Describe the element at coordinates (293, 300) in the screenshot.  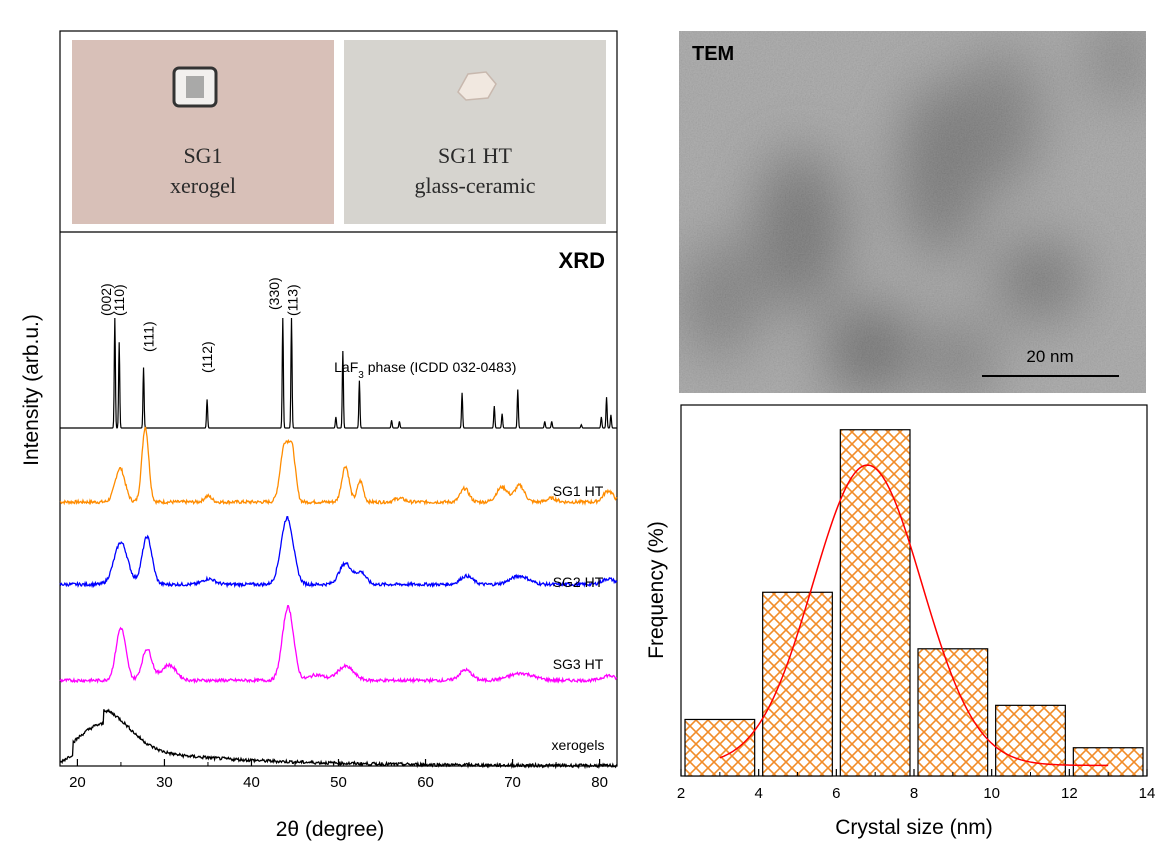
I see `xrd-miller-index: (113)` at that location.